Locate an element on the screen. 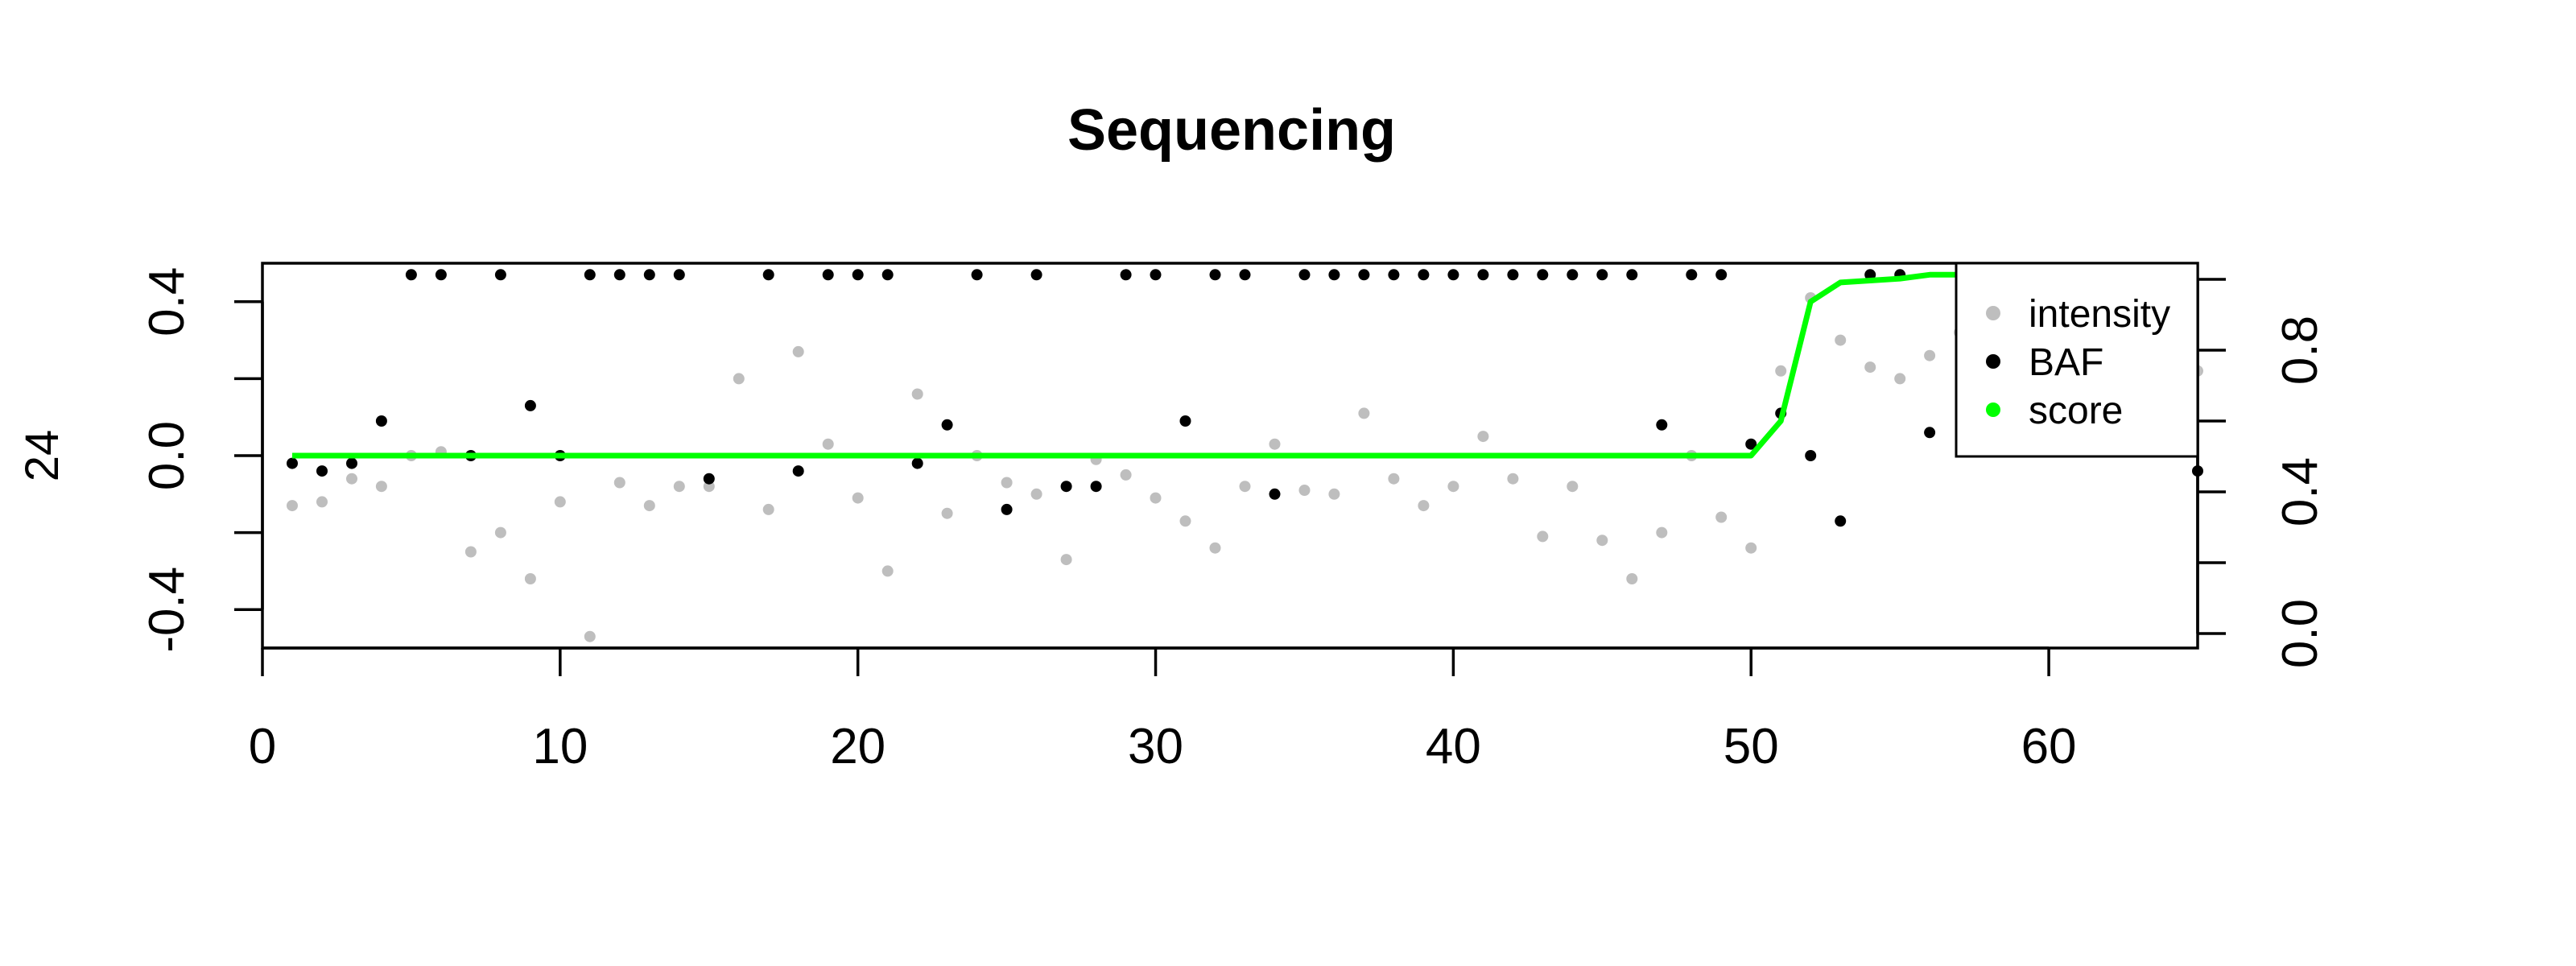  x-tick-label: 30 is located at coordinates (1155, 746).